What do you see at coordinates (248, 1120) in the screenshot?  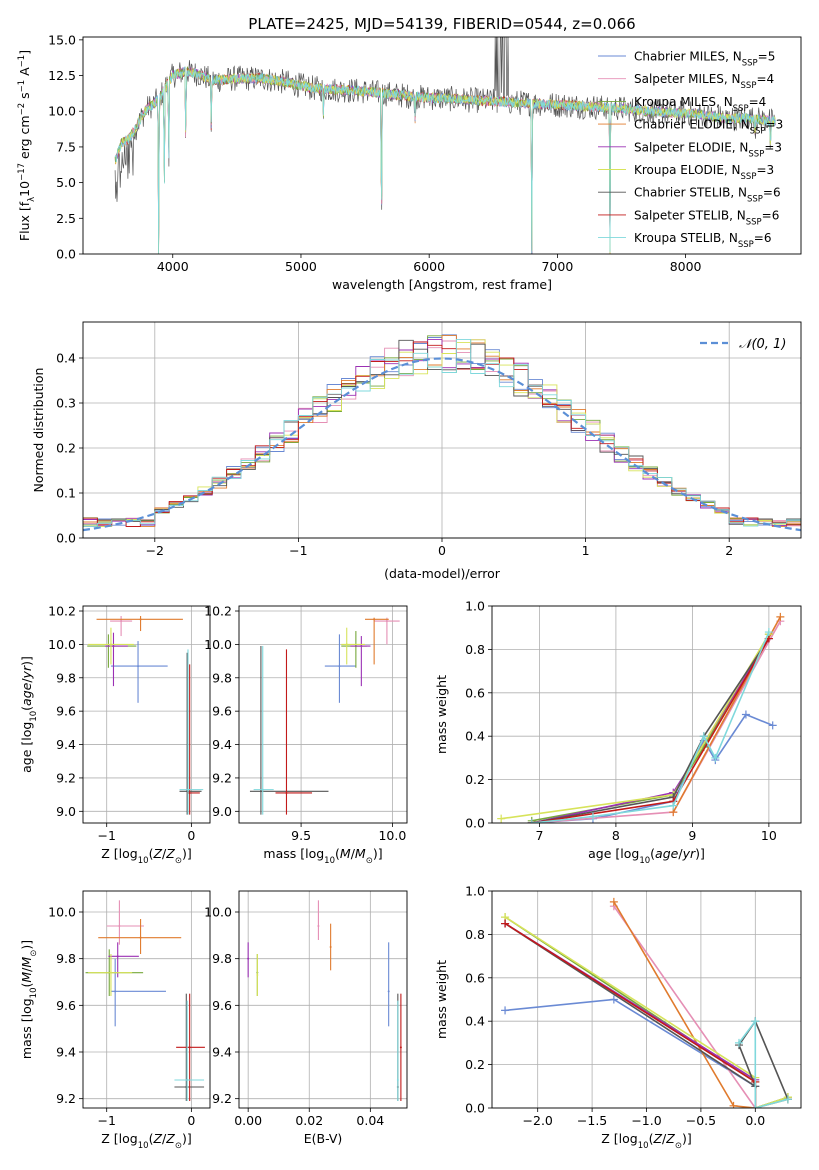 I see `x-tick-label: 0.00` at bounding box center [248, 1120].